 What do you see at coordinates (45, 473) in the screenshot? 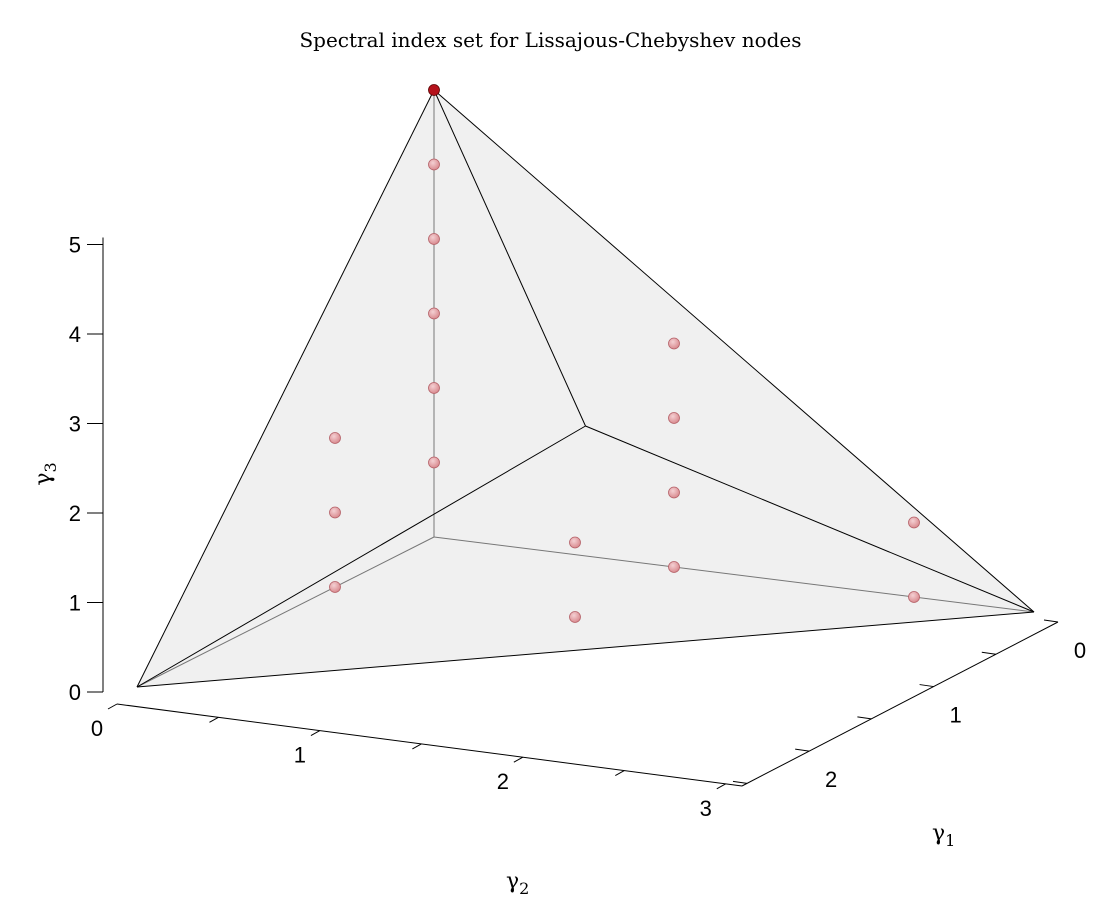
I see `z-axis-label: γ3` at bounding box center [45, 473].